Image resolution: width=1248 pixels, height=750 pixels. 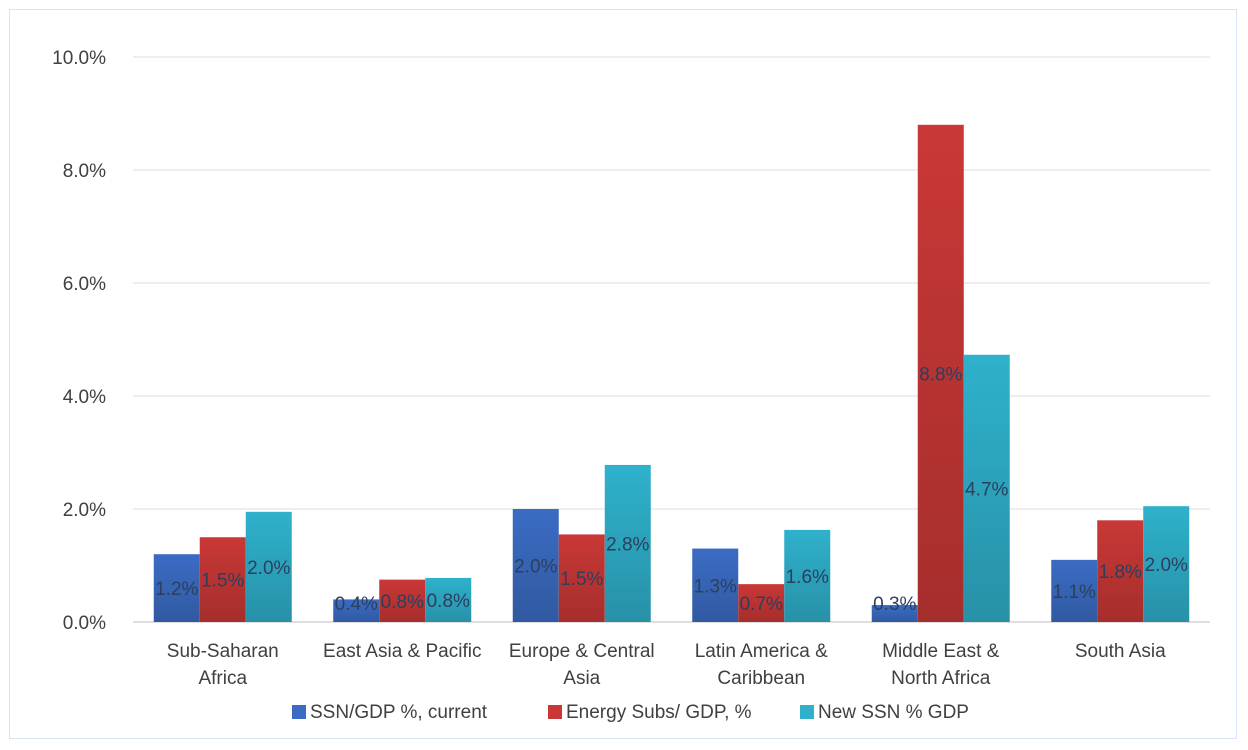 What do you see at coordinates (84, 397) in the screenshot?
I see `y-tick-label: 4.0%` at bounding box center [84, 397].